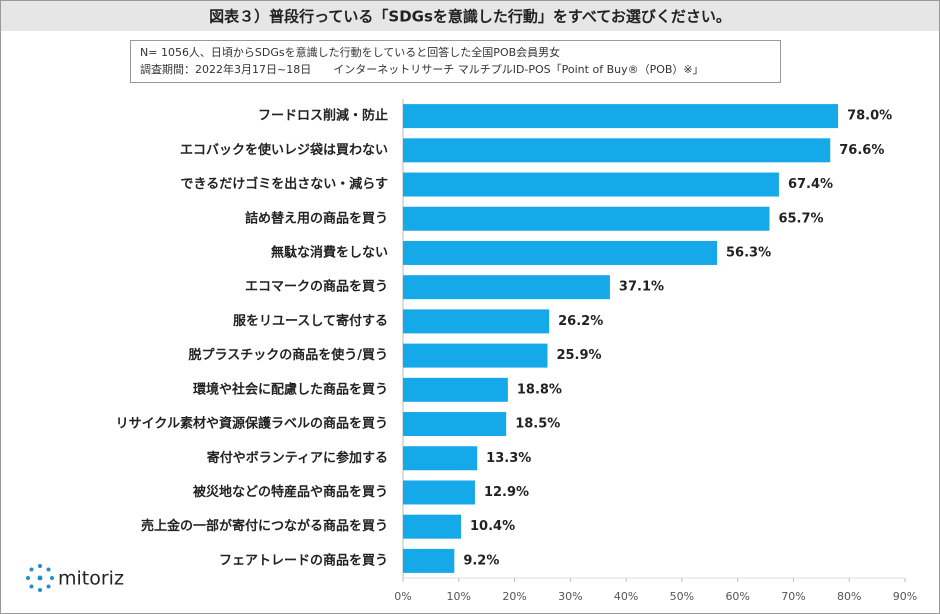 The image size is (940, 614). Describe the element at coordinates (264, 526) in the screenshot. I see `category-label: 売上金の一部が寄付につながる商品を買う` at that location.